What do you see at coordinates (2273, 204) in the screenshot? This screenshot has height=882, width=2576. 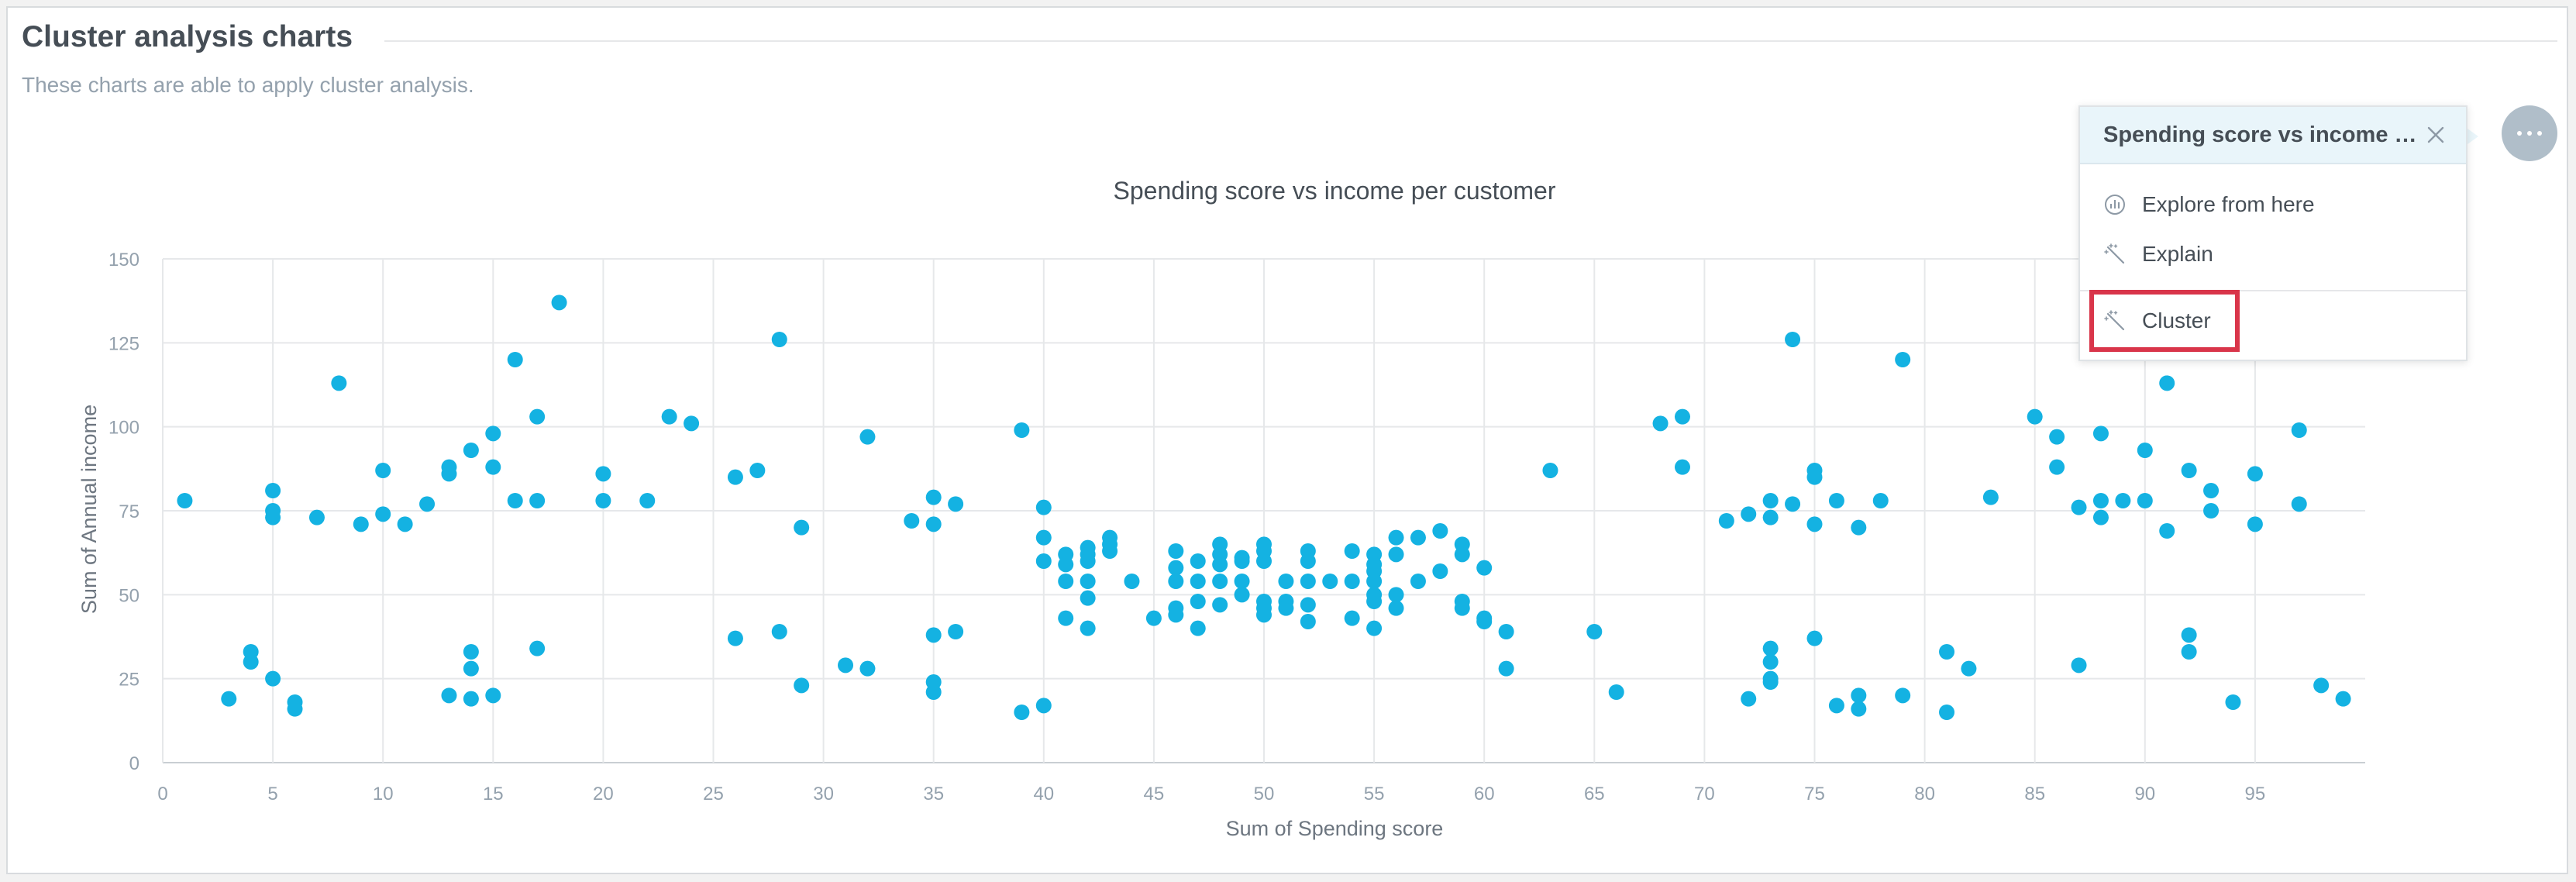 I see `menu-item-explore-from-here: Explore from here` at bounding box center [2273, 204].